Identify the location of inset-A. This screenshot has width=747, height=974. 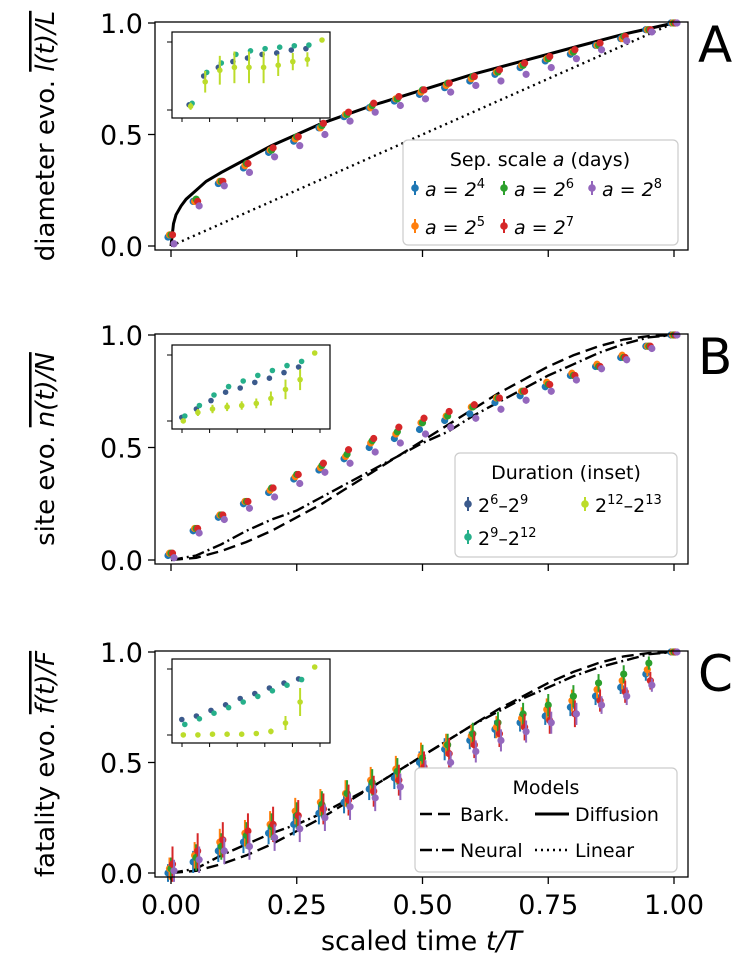
(249, 76).